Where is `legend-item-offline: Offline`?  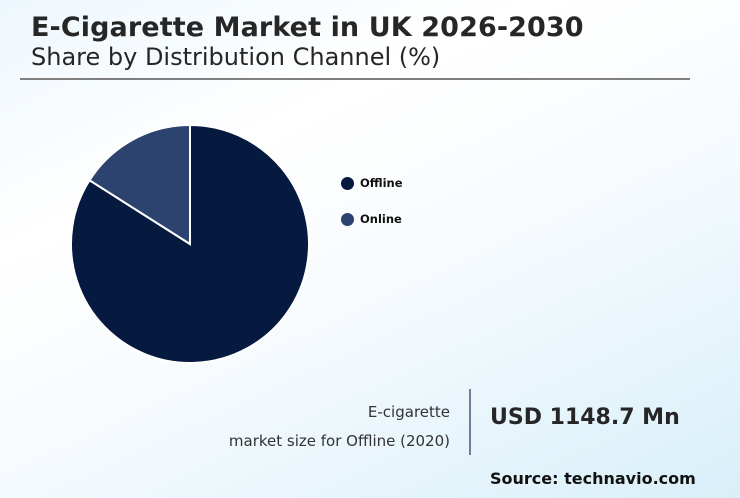 legend-item-offline: Offline is located at coordinates (372, 183).